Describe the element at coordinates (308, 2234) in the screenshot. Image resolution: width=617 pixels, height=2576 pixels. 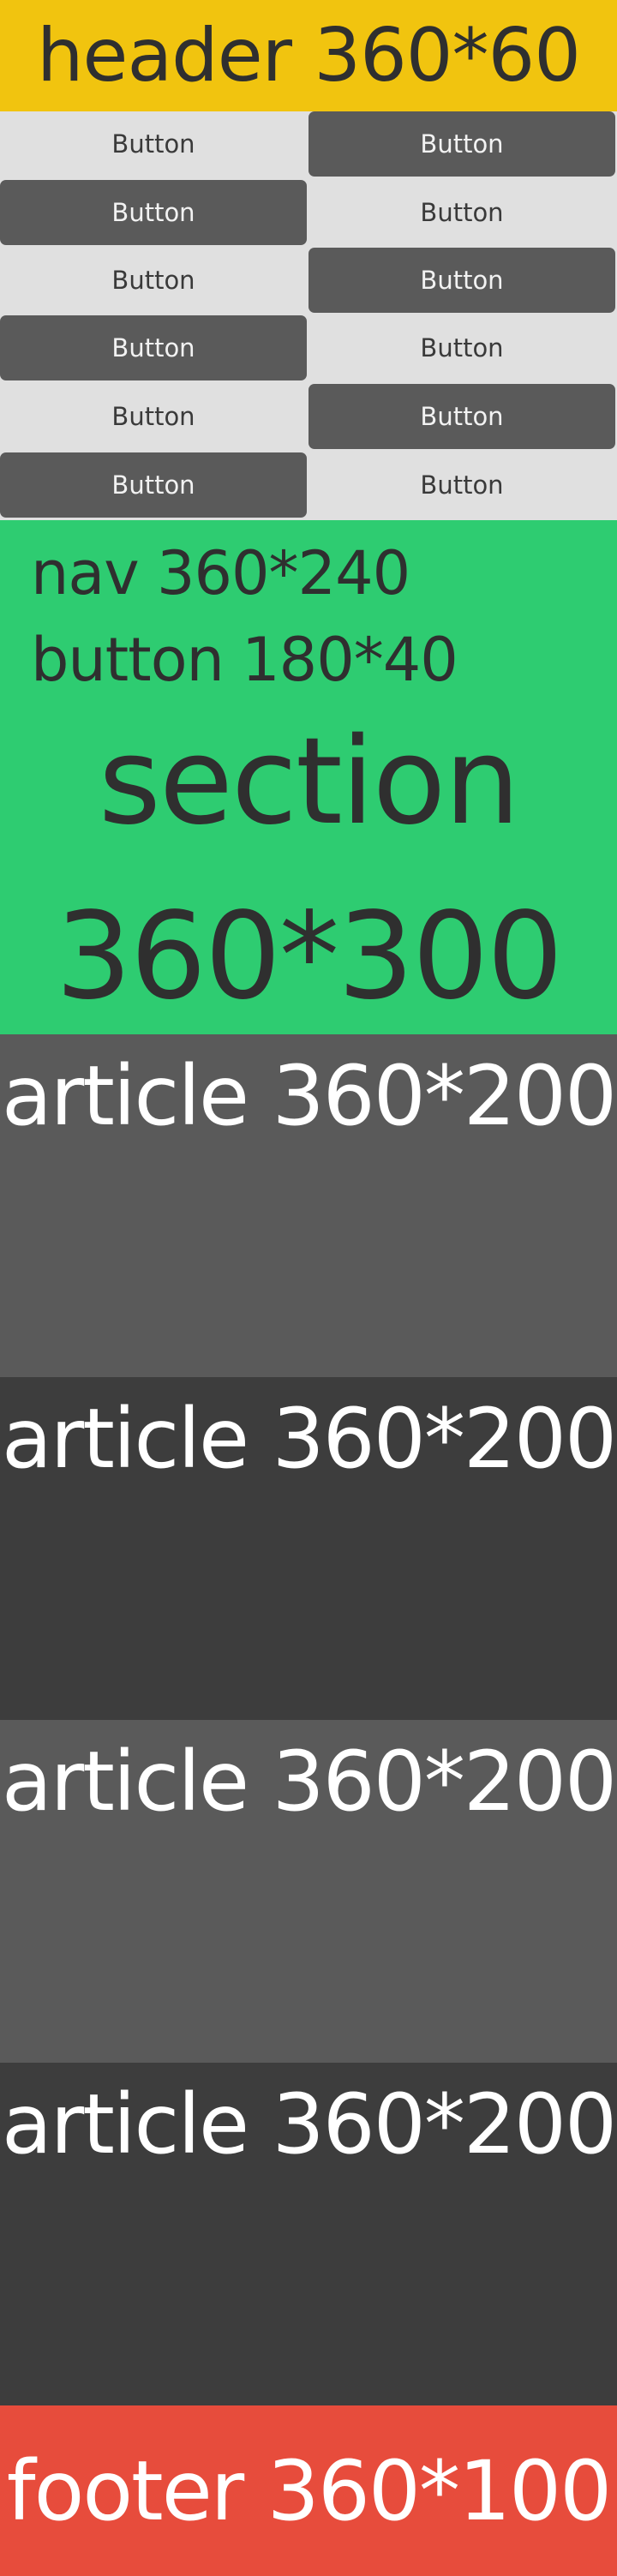
I see `article-4: article 360*200` at that location.